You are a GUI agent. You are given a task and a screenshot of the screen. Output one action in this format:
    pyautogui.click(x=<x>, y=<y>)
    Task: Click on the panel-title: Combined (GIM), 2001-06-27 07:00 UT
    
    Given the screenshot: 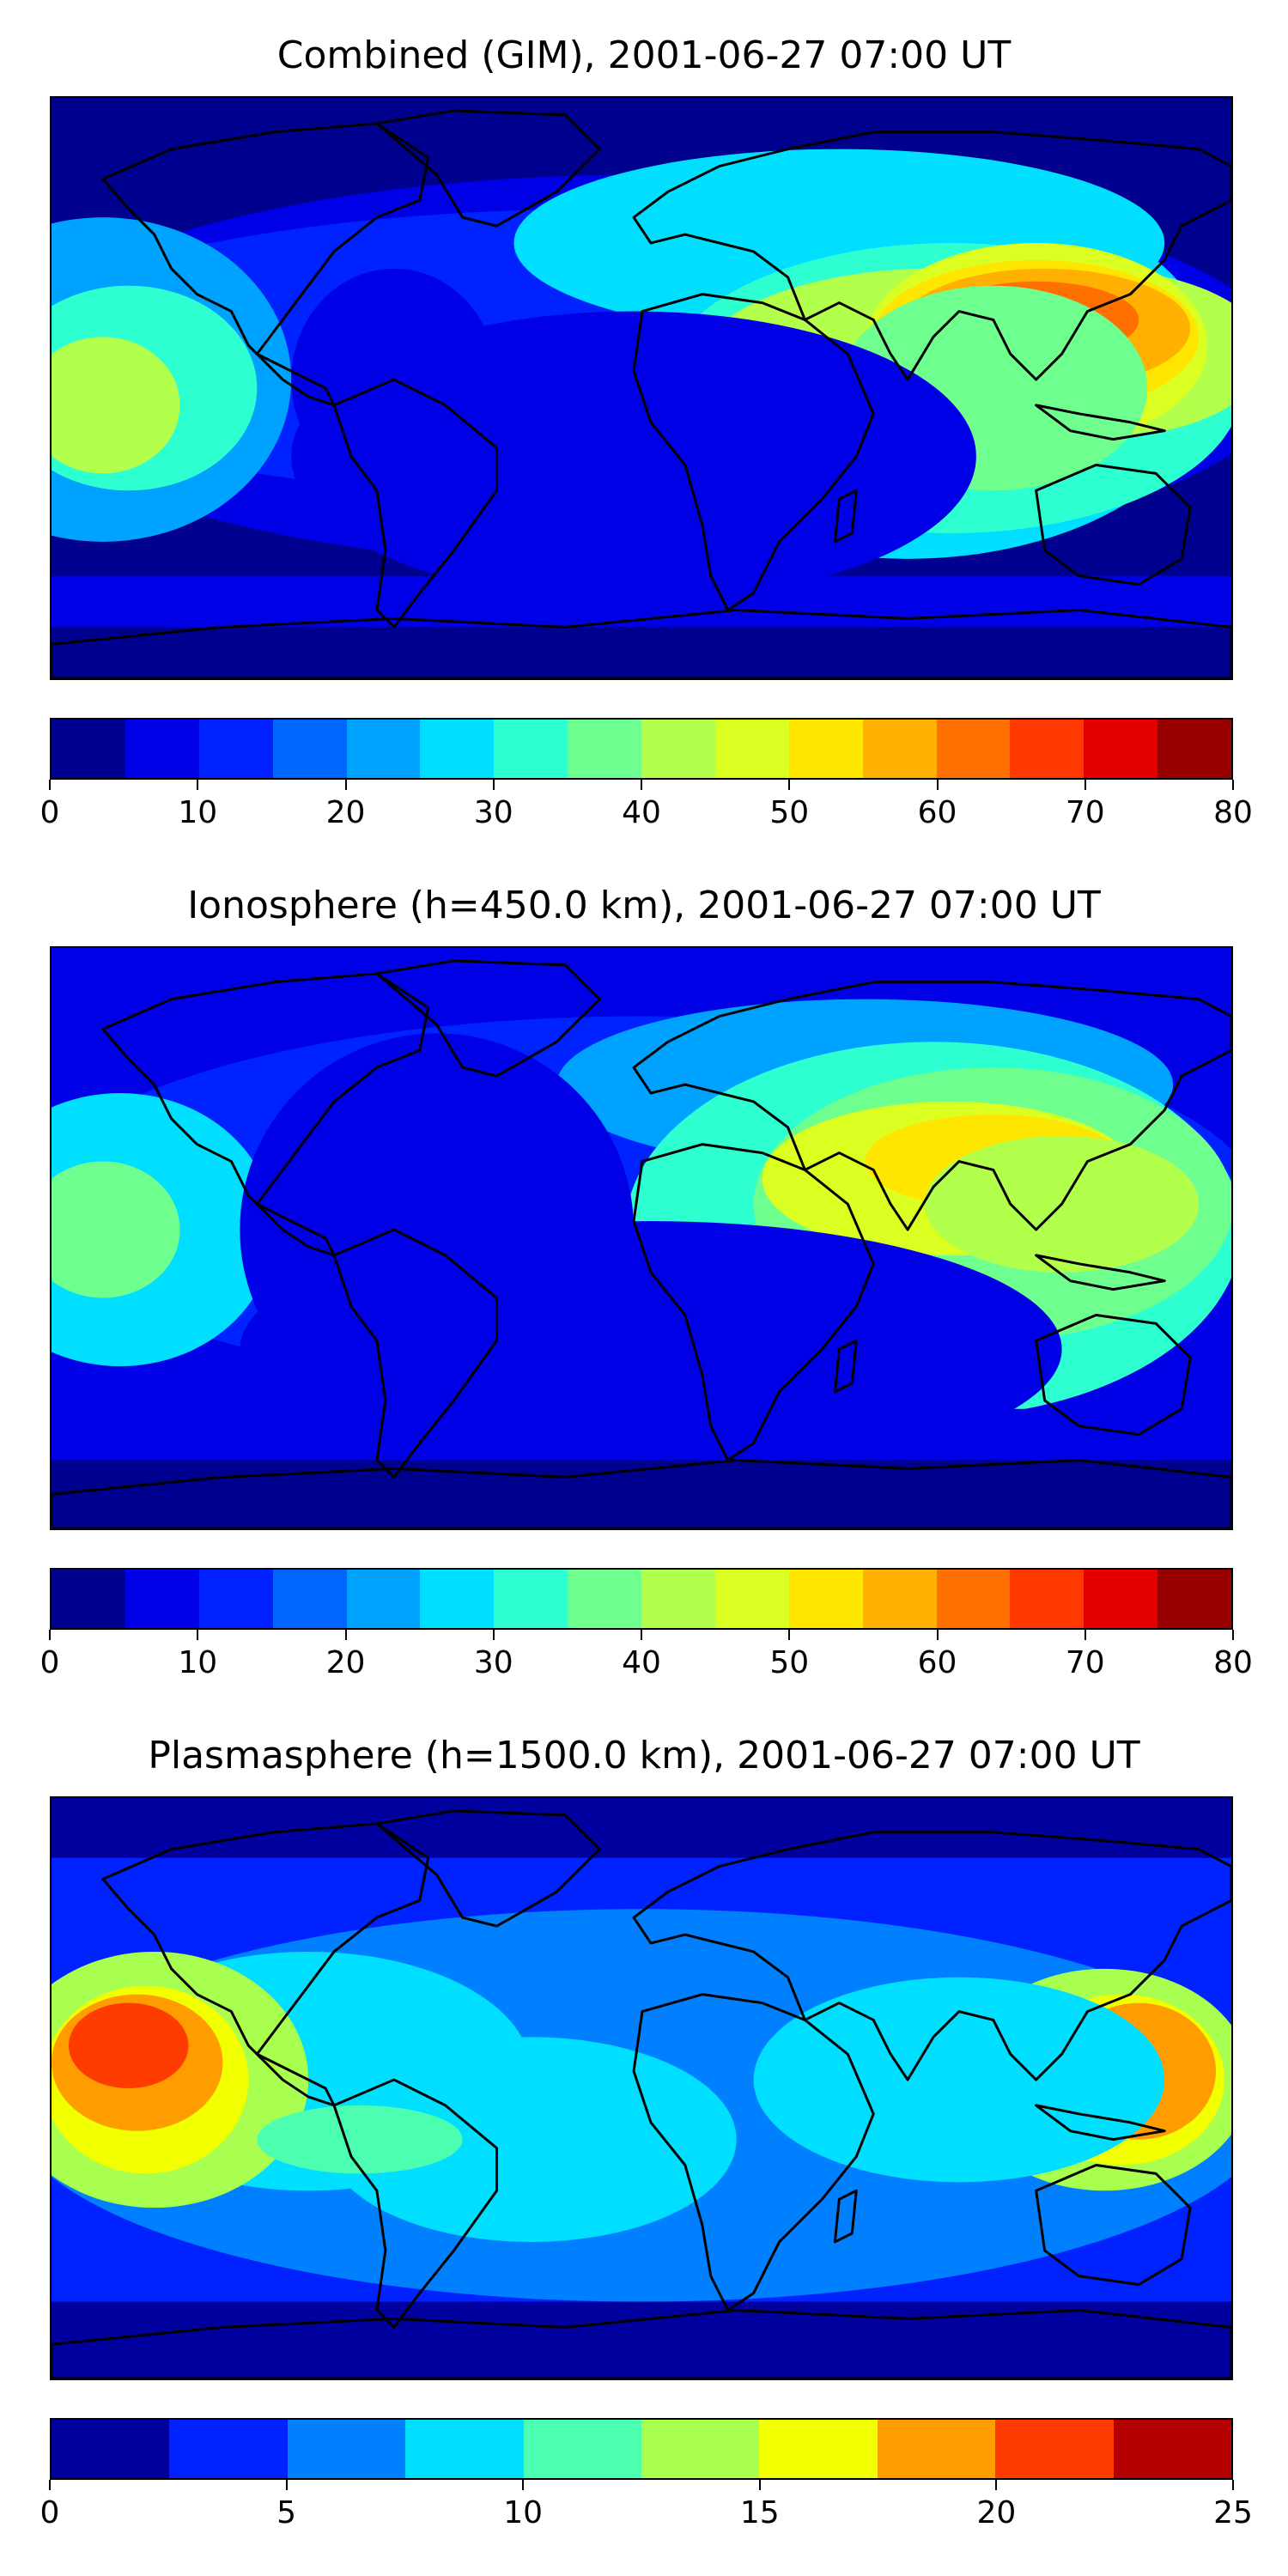 What is the action you would take?
    pyautogui.click(x=644, y=55)
    